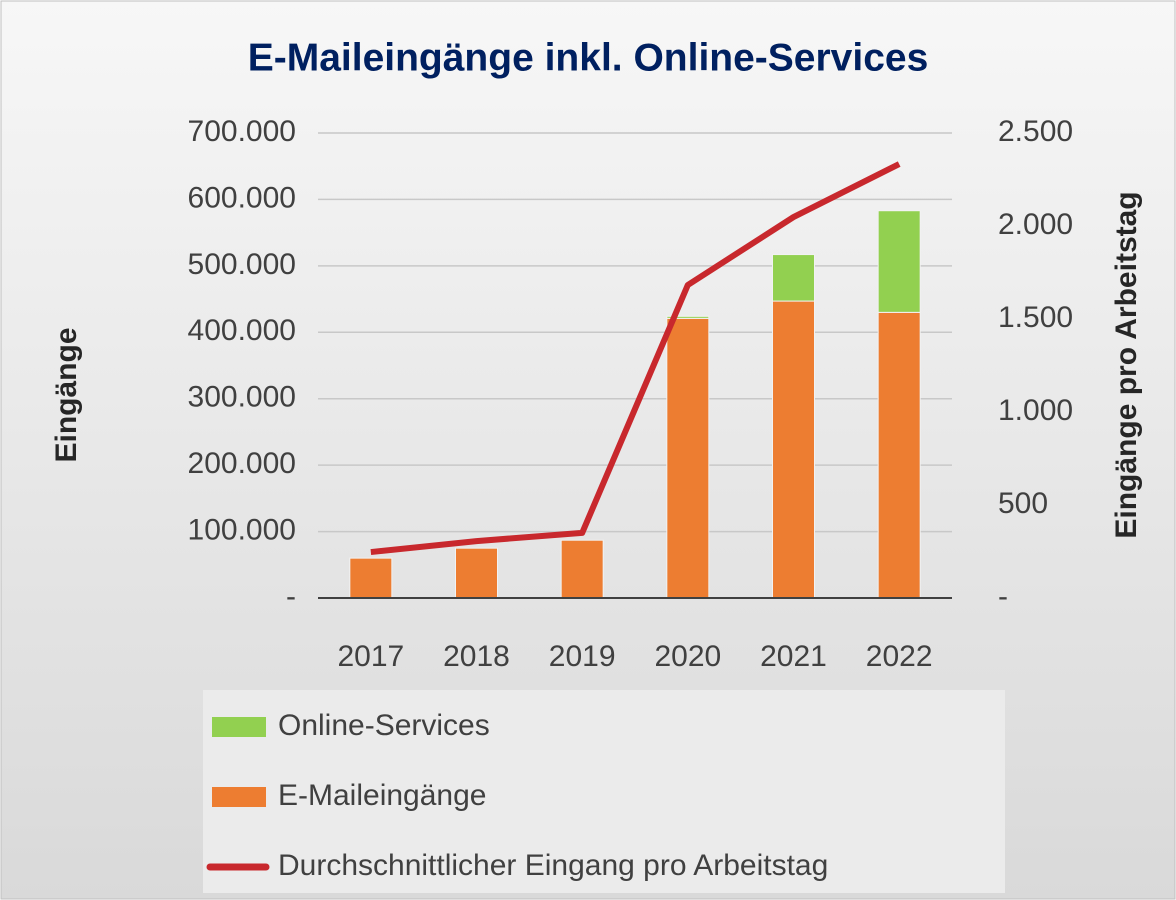 The image size is (1176, 900). I want to click on y-tick-label: 100.000, so click(242, 529).